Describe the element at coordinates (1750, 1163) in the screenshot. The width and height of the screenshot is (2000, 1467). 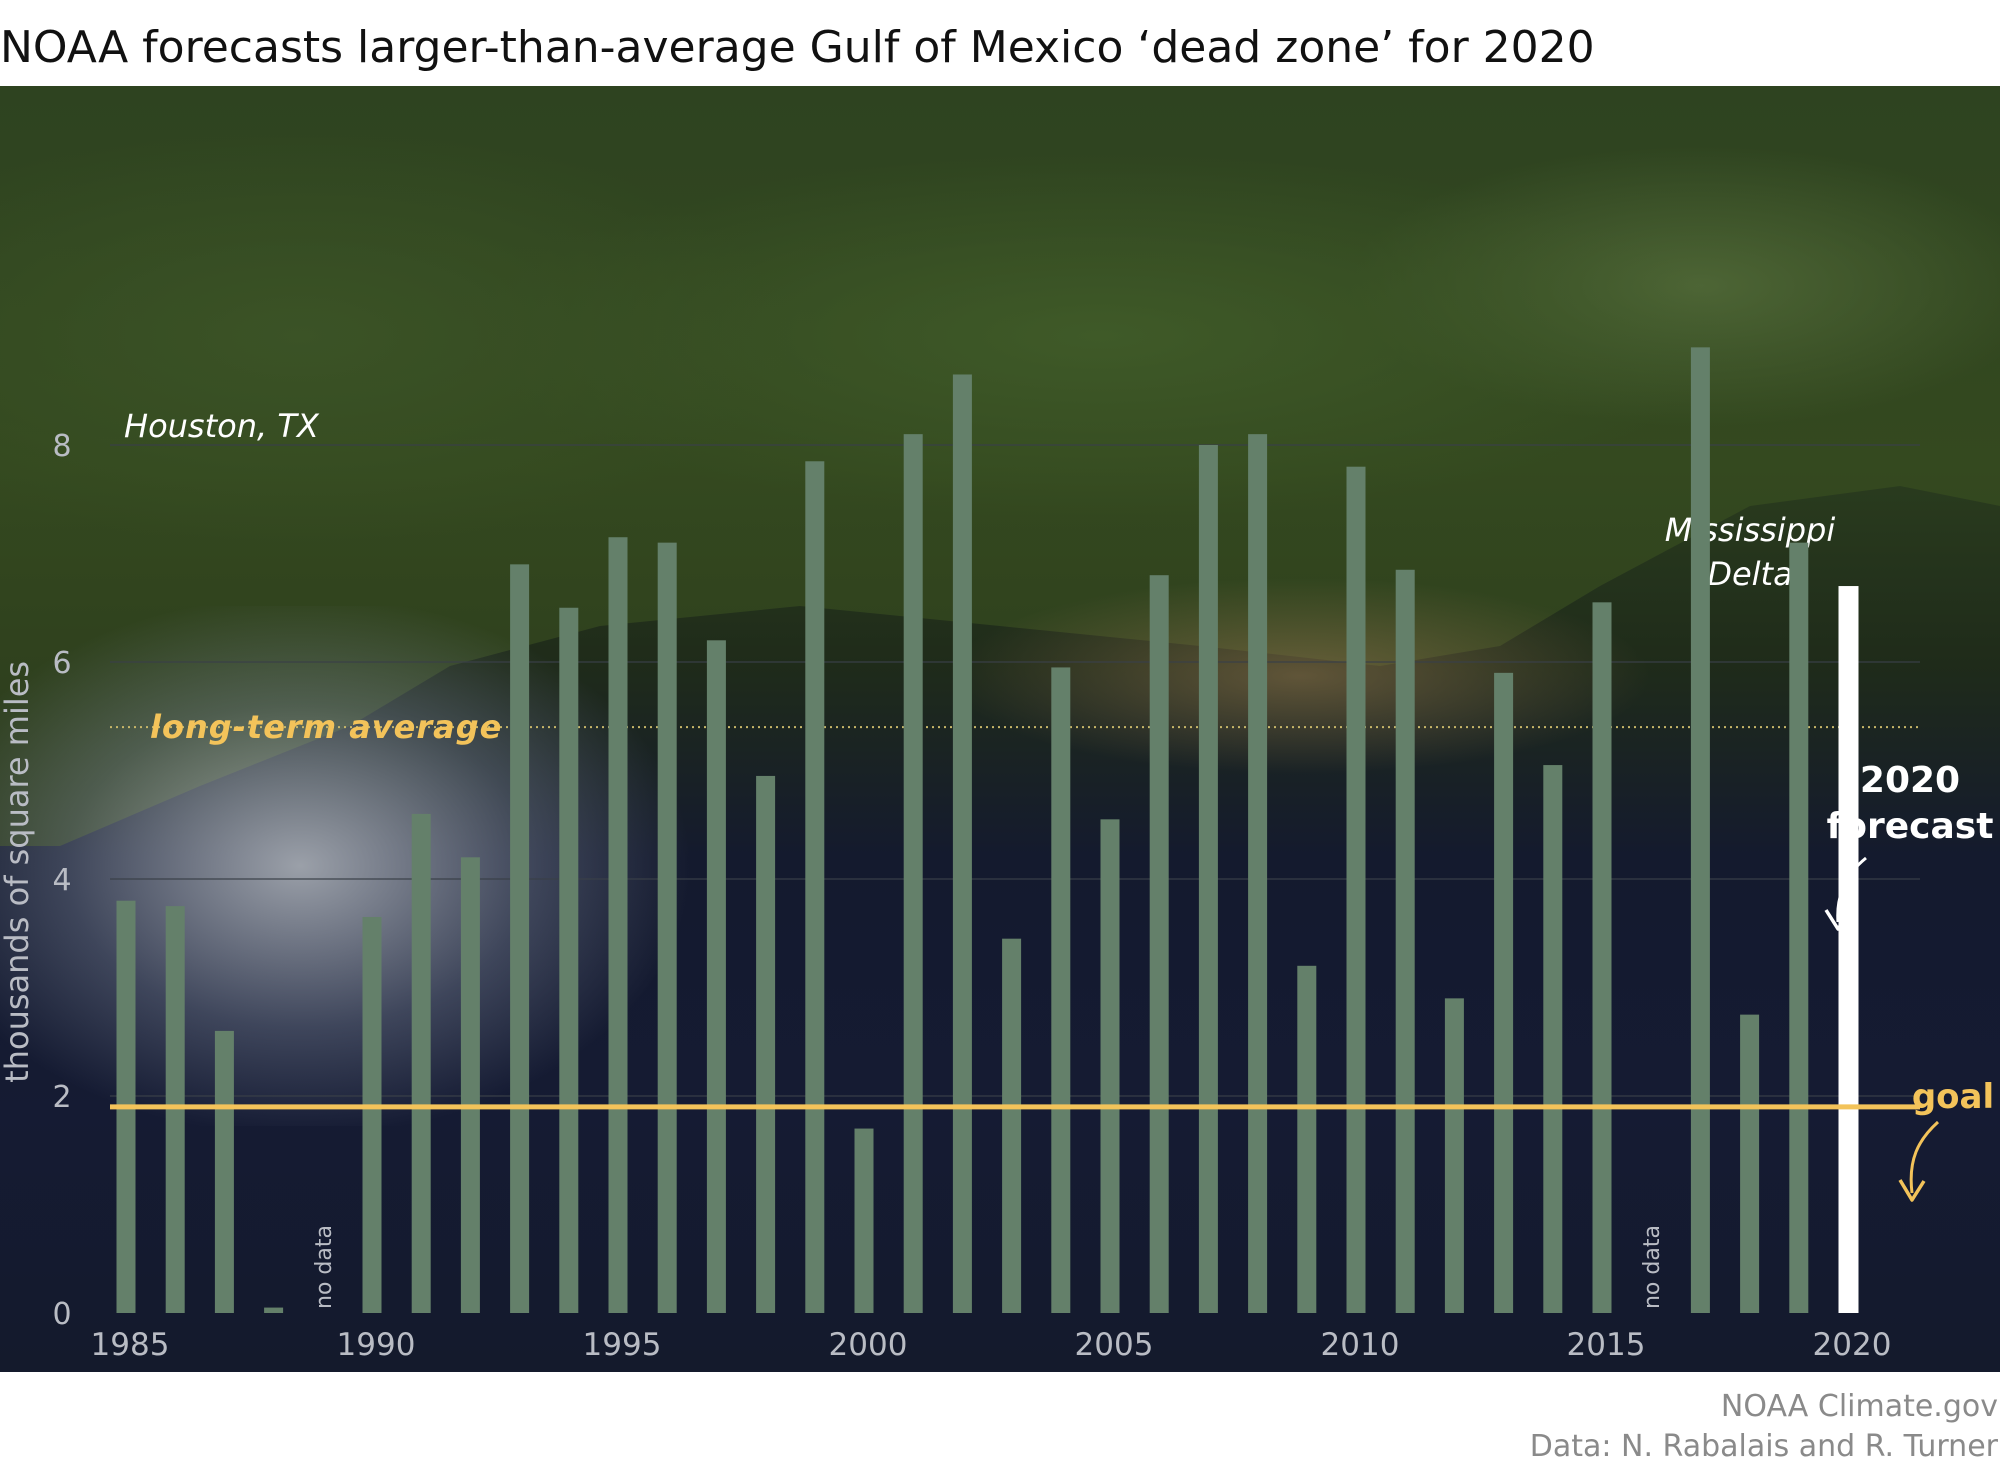
I see `bar-2018` at that location.